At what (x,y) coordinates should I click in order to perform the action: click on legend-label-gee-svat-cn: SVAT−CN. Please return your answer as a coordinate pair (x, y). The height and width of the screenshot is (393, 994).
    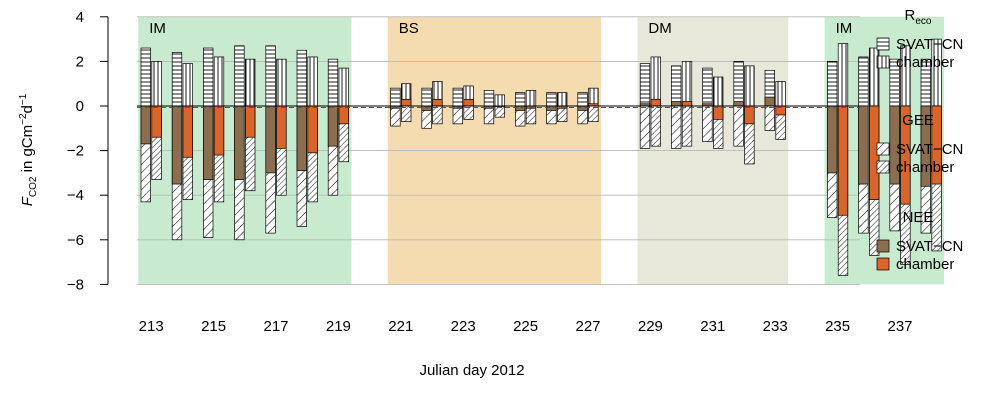
    Looking at the image, I should click on (929, 149).